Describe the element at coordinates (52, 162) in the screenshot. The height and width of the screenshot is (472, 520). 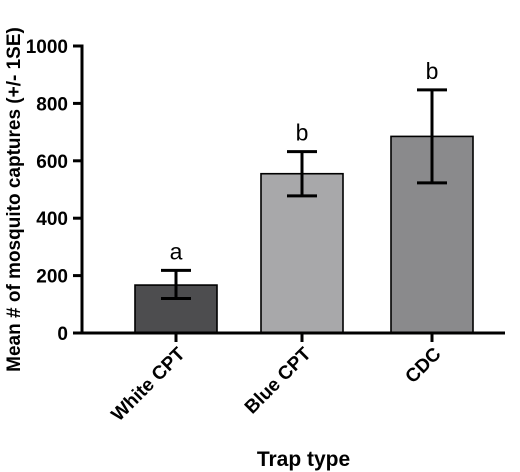
I see `y-tick-label: 600` at that location.